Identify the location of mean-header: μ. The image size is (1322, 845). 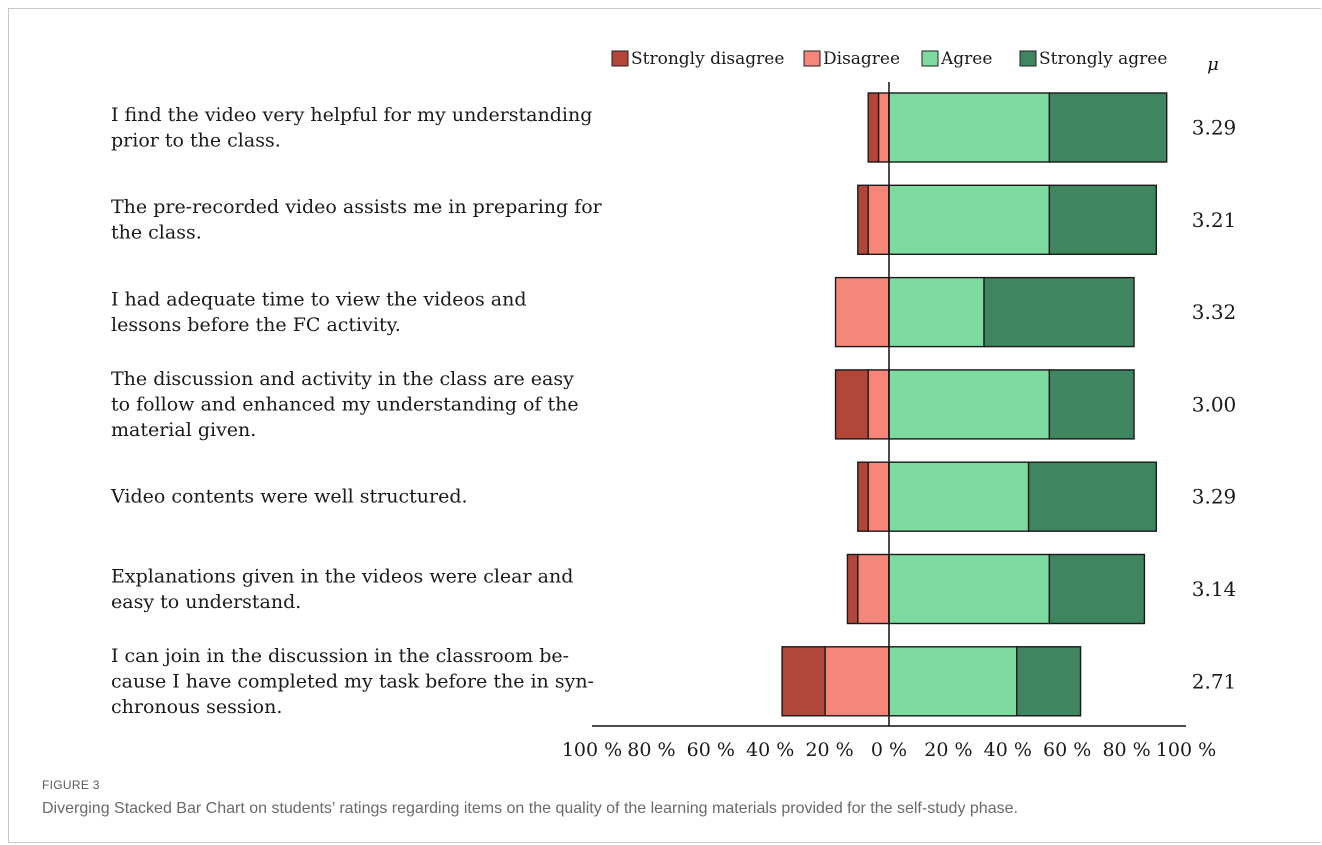
(1213, 64).